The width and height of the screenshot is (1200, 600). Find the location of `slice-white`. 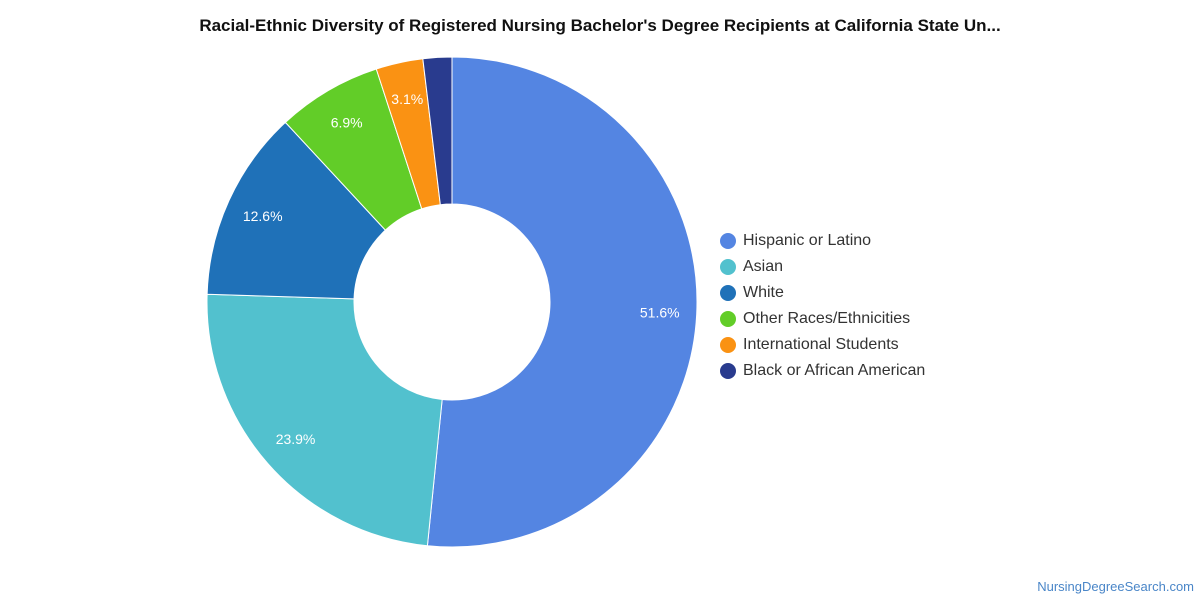

slice-white is located at coordinates (296, 210).